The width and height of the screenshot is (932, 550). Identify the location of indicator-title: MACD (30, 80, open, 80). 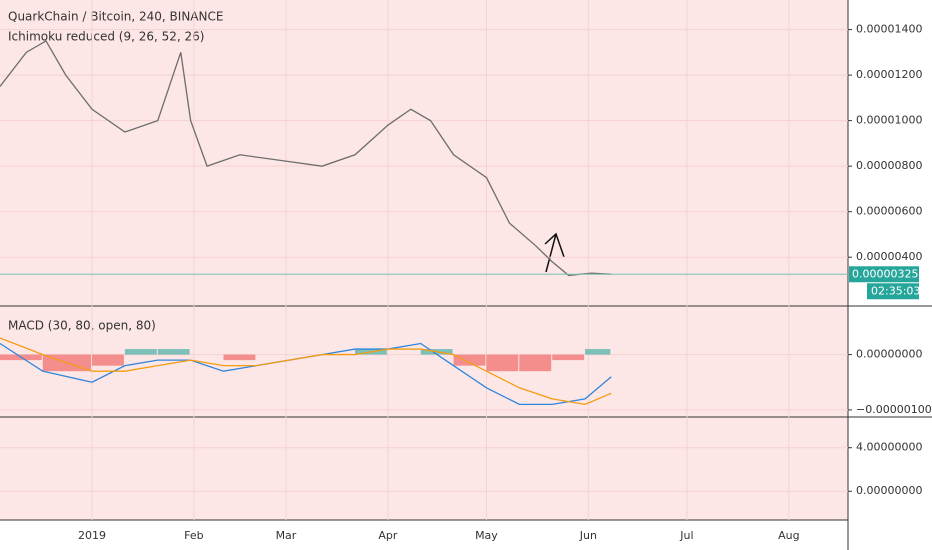
(82, 326).